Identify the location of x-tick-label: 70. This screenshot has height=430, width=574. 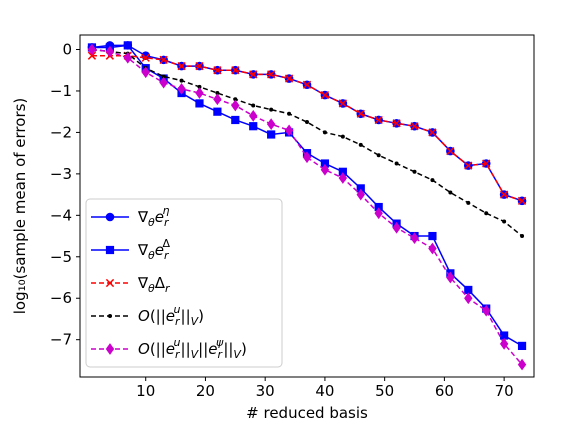
(504, 391).